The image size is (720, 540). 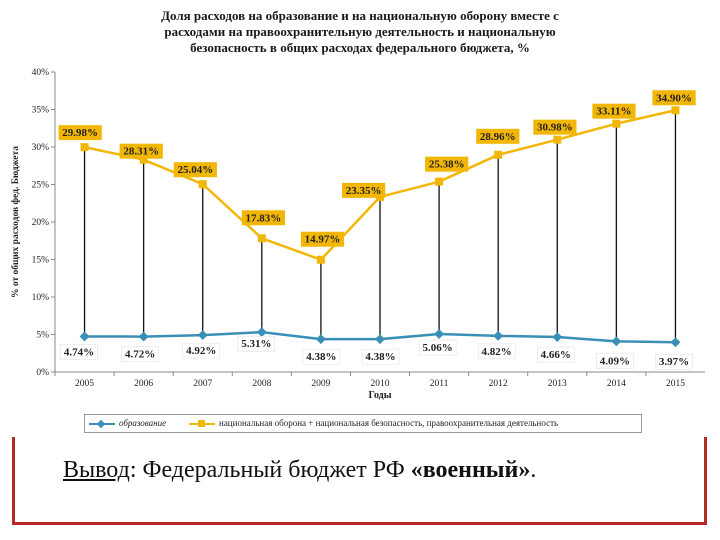 I want to click on conclusion-end: ., so click(x=533, y=470).